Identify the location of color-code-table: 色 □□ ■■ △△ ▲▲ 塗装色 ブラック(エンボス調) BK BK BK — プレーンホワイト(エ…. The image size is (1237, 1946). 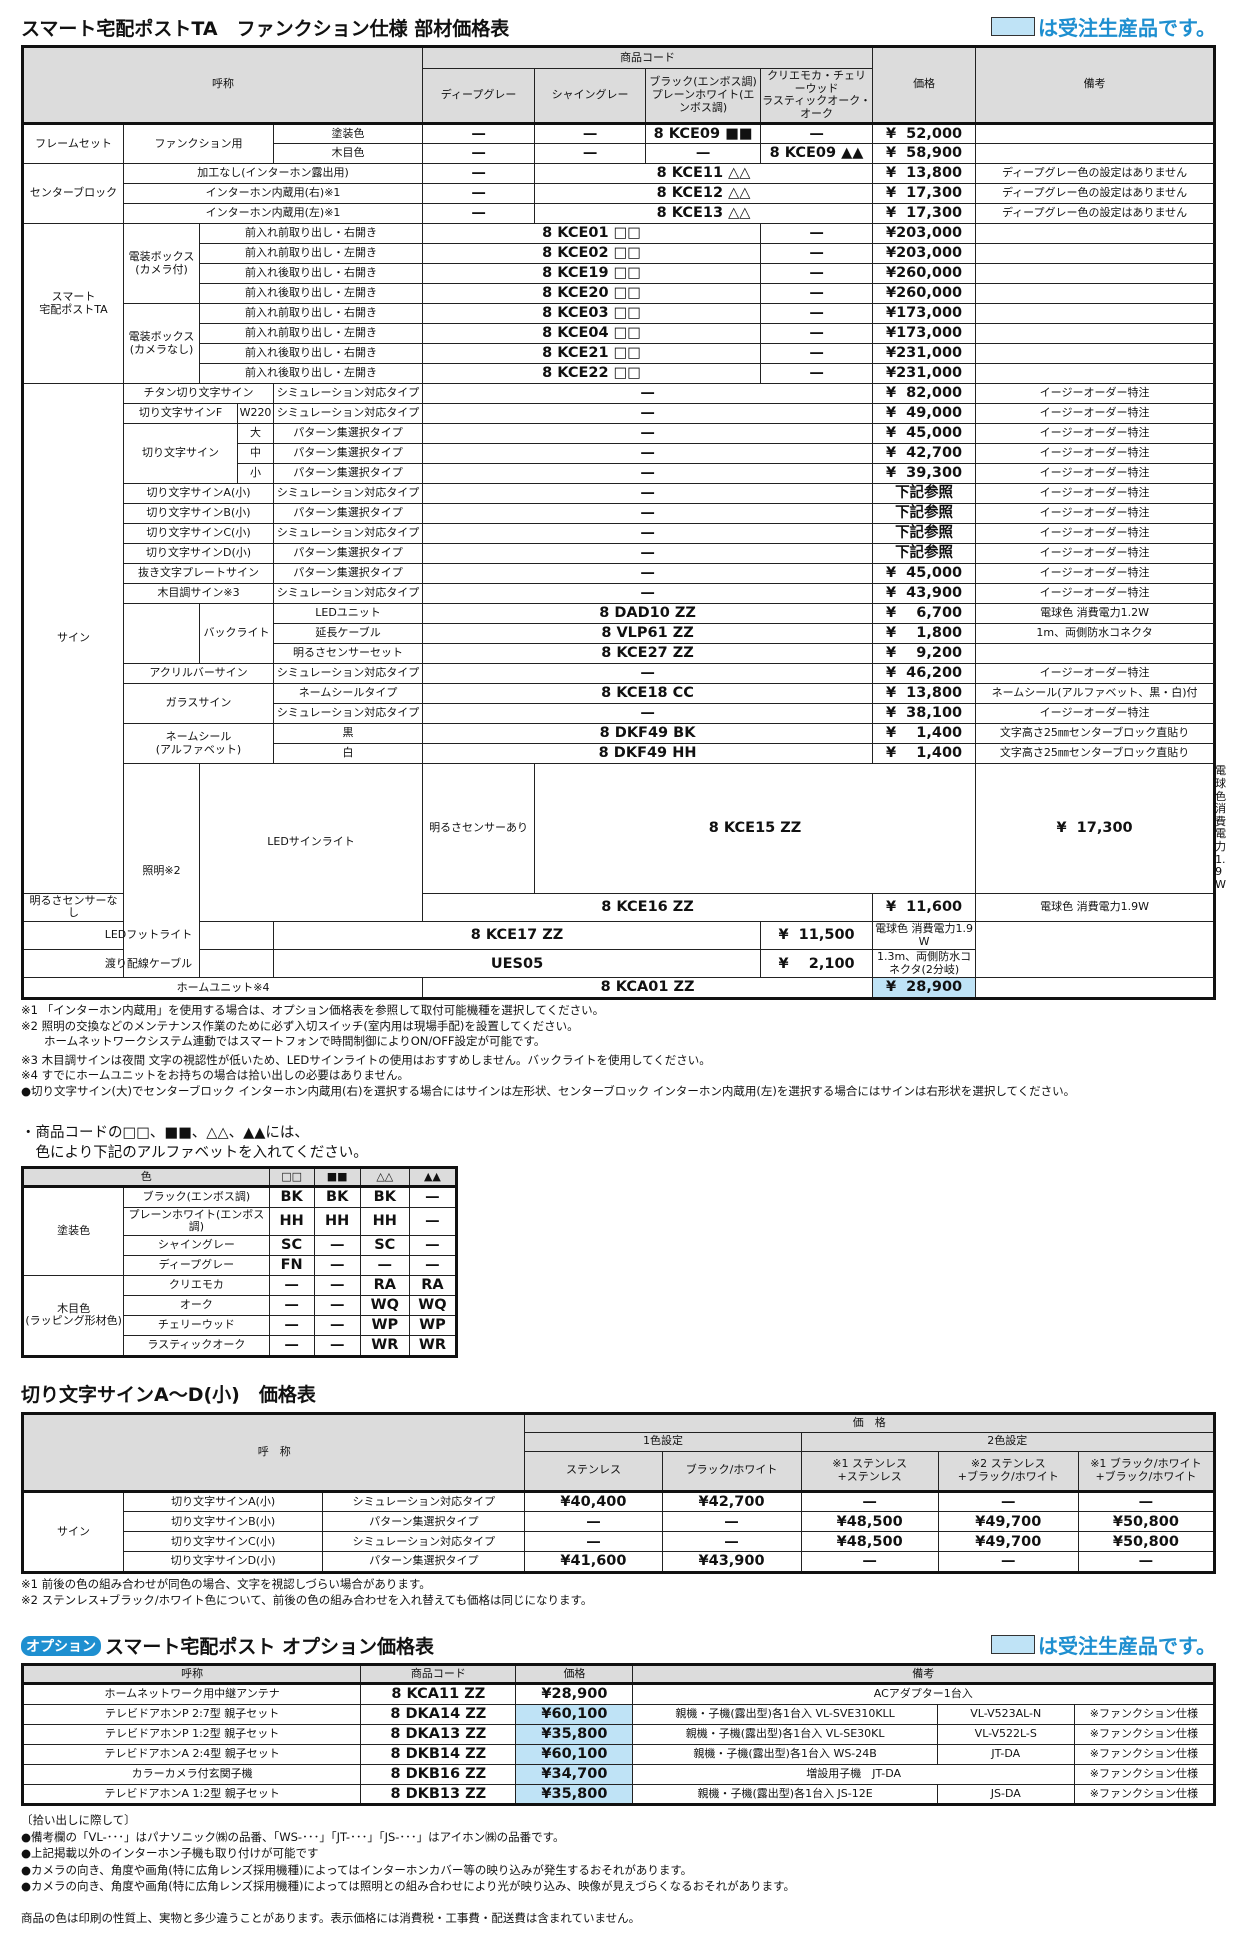
(239, 1262).